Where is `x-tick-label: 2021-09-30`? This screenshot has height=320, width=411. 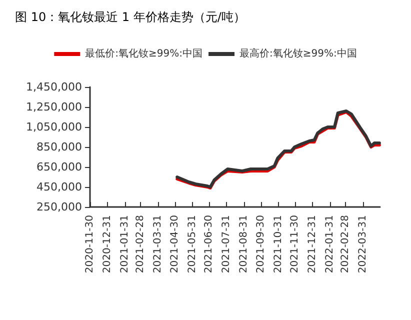 x-tick-label: 2021-09-30 is located at coordinates (260, 244).